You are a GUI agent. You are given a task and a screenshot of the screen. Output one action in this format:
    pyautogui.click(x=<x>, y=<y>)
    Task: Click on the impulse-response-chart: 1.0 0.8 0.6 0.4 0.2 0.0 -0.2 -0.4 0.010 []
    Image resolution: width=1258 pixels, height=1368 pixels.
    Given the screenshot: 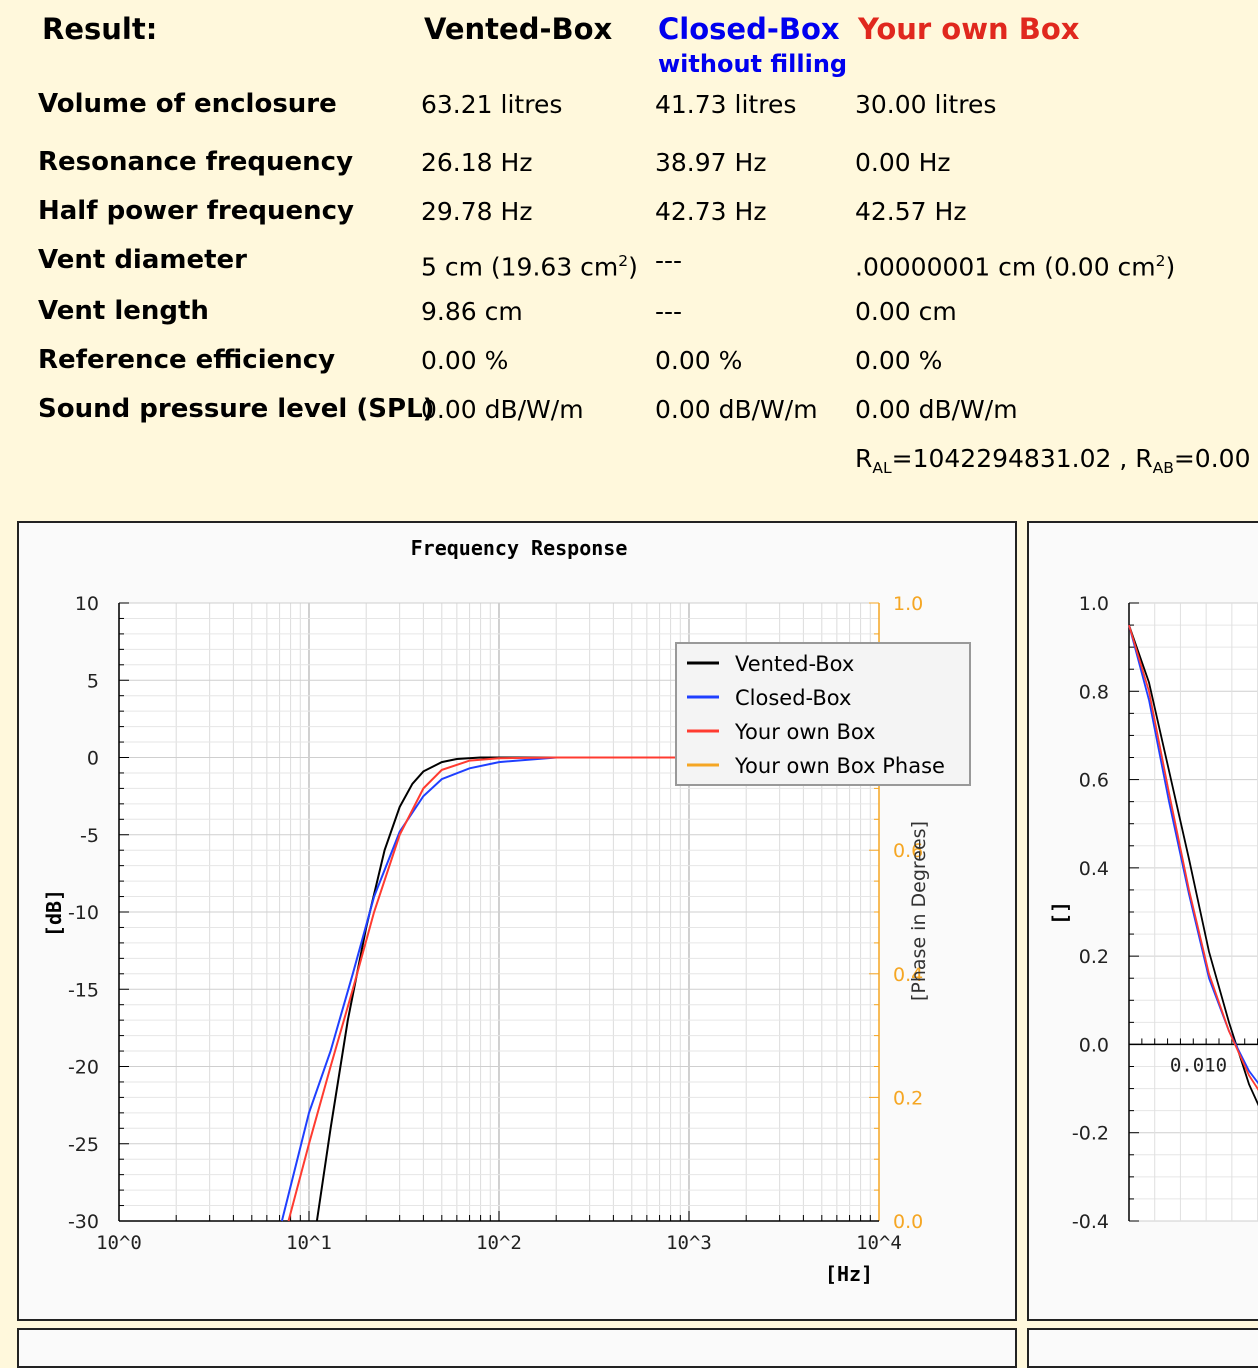 What is the action you would take?
    pyautogui.click(x=1153, y=913)
    